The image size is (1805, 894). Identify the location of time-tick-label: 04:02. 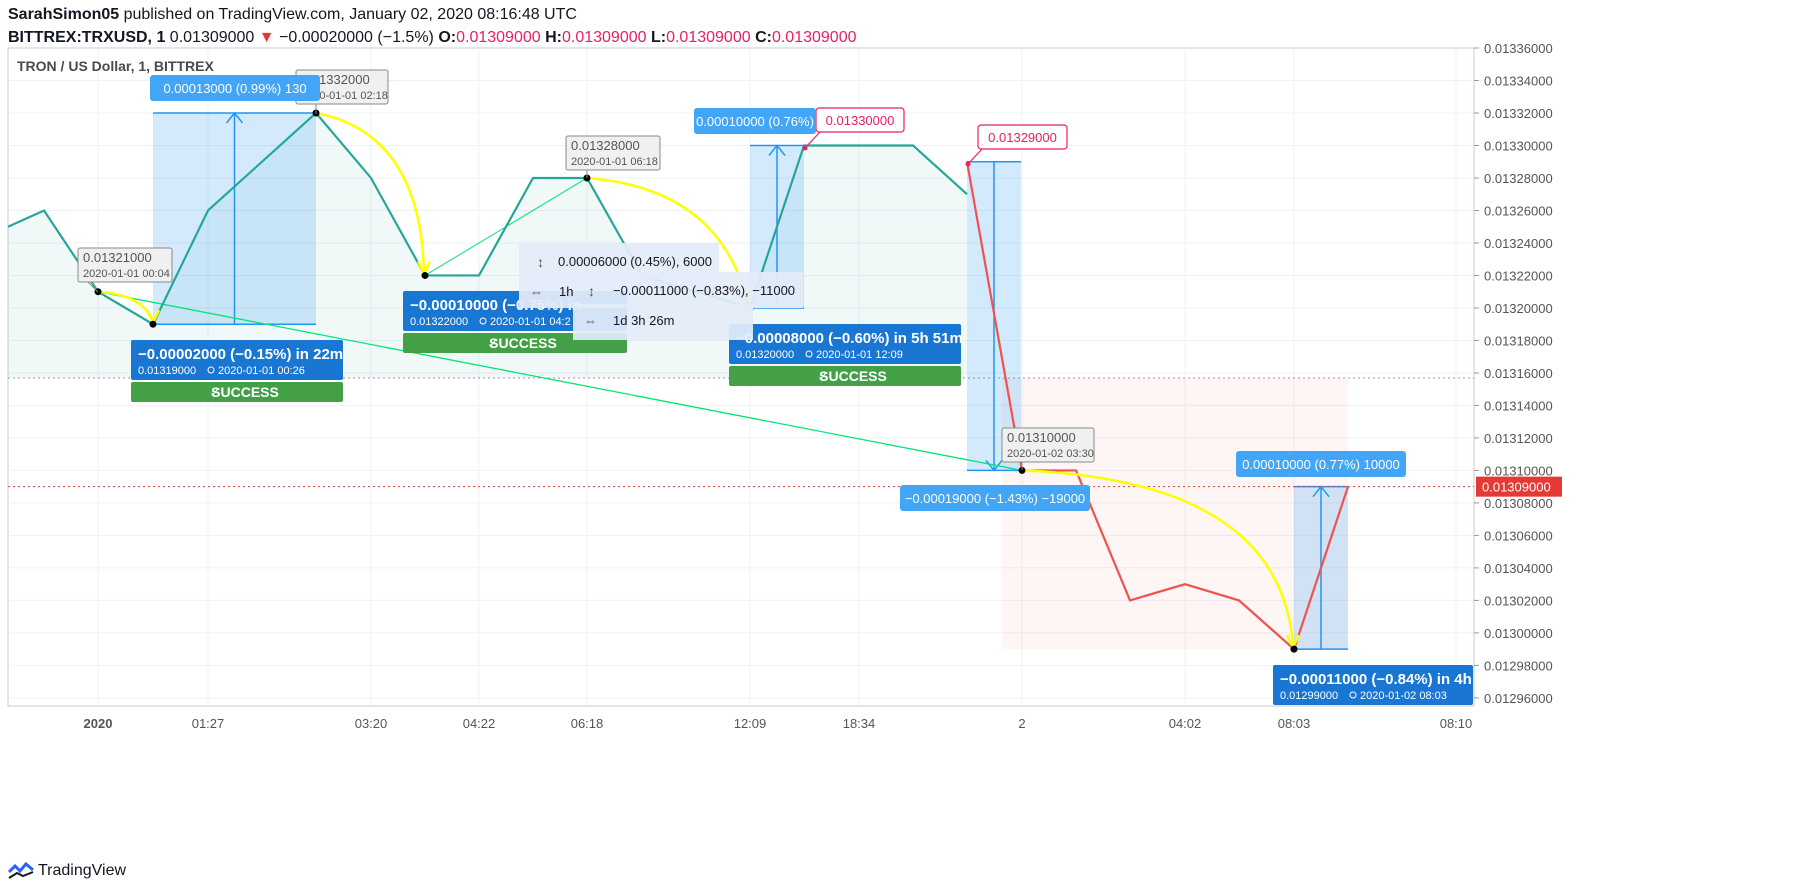
(1185, 723).